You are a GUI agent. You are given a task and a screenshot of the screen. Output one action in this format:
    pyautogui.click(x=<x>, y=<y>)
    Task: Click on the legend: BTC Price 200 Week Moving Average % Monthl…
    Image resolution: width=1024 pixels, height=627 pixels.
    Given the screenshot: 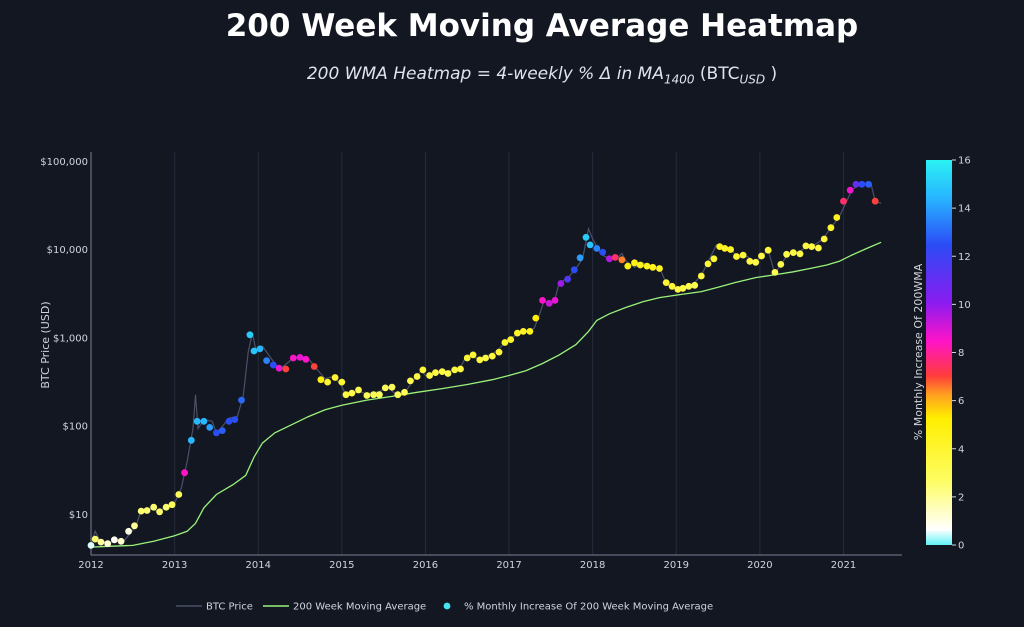 What is the action you would take?
    pyautogui.click(x=444, y=607)
    